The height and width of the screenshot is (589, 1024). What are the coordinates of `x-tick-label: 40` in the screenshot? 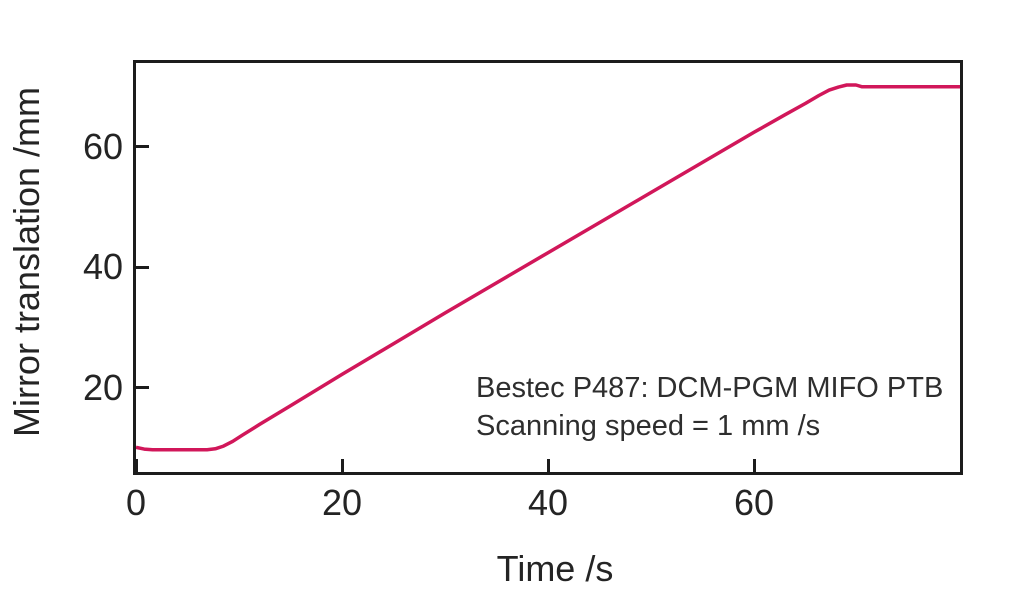 It's located at (548, 502).